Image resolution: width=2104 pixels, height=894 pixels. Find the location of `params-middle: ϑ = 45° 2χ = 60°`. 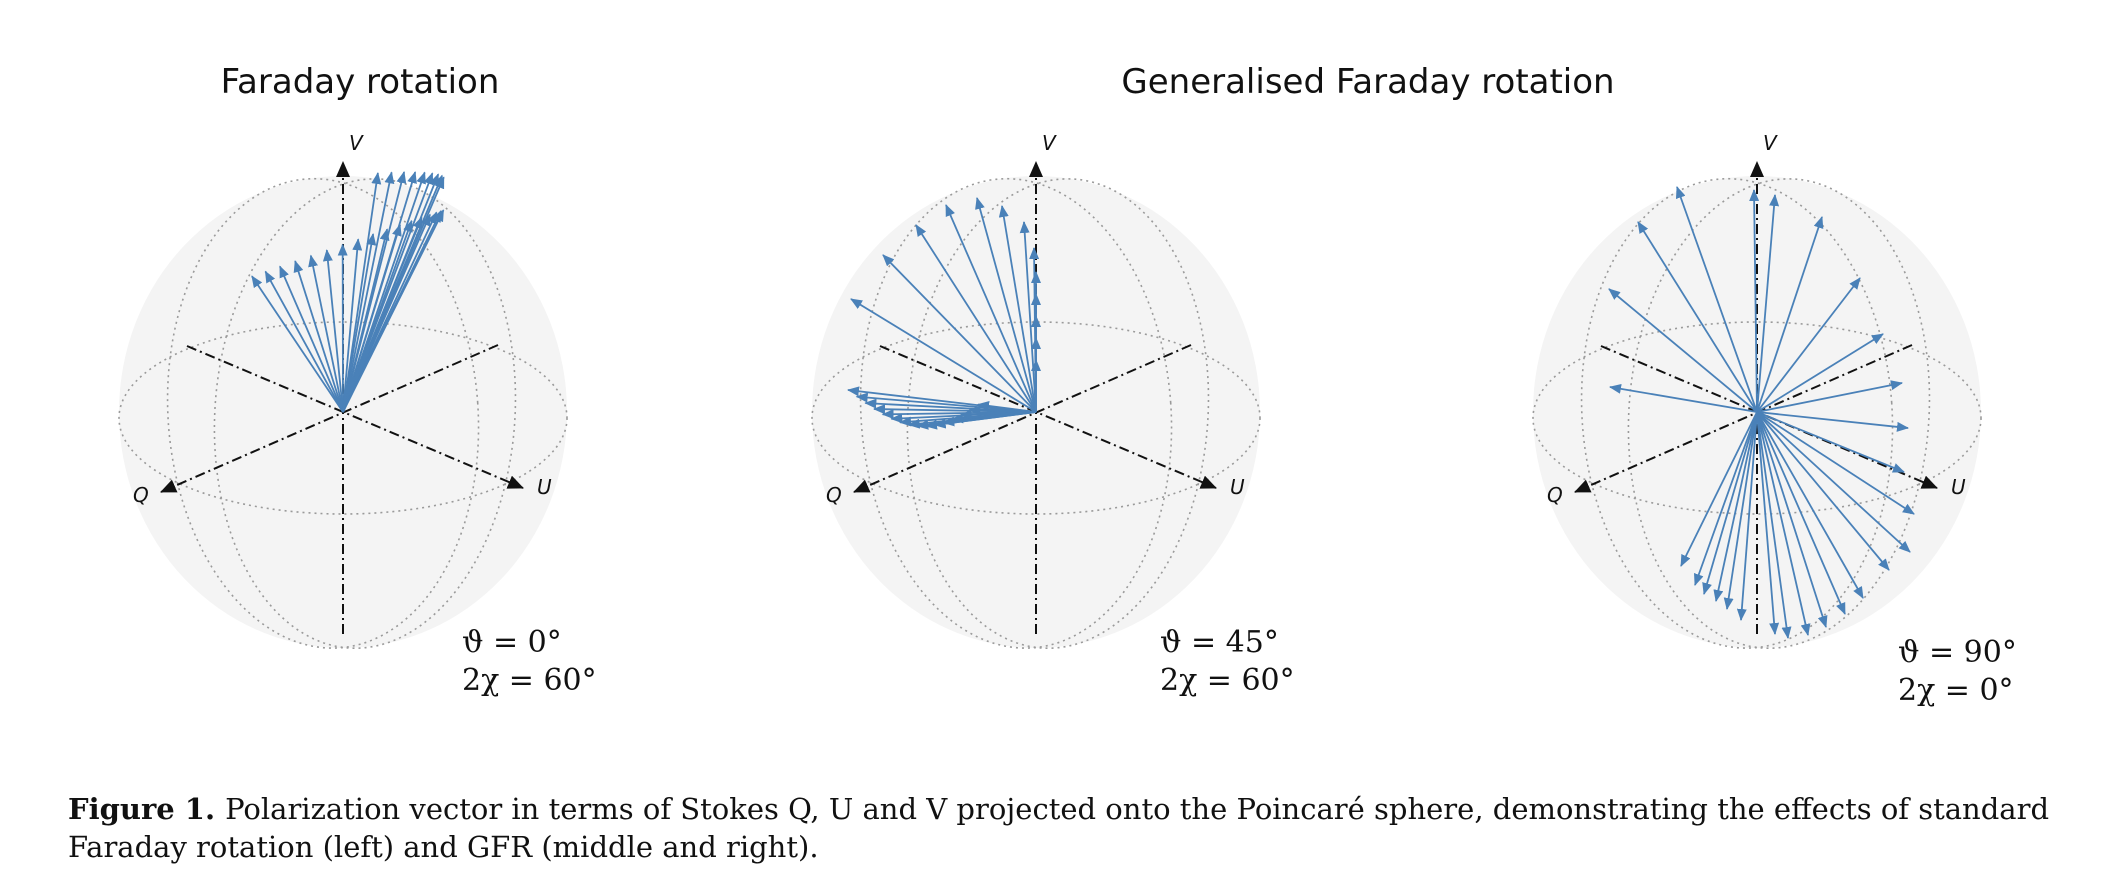

params-middle: ϑ = 45° 2χ = 60° is located at coordinates (1227, 662).